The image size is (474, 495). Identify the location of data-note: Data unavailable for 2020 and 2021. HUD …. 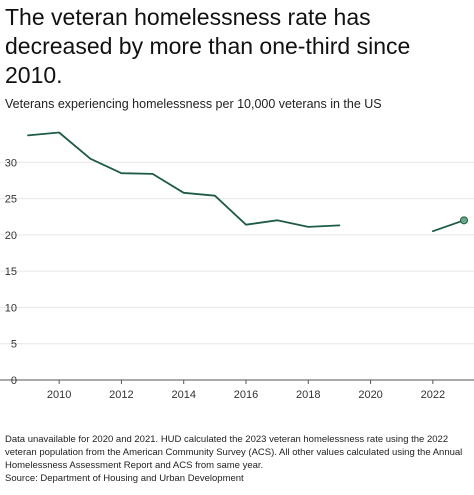
(234, 452).